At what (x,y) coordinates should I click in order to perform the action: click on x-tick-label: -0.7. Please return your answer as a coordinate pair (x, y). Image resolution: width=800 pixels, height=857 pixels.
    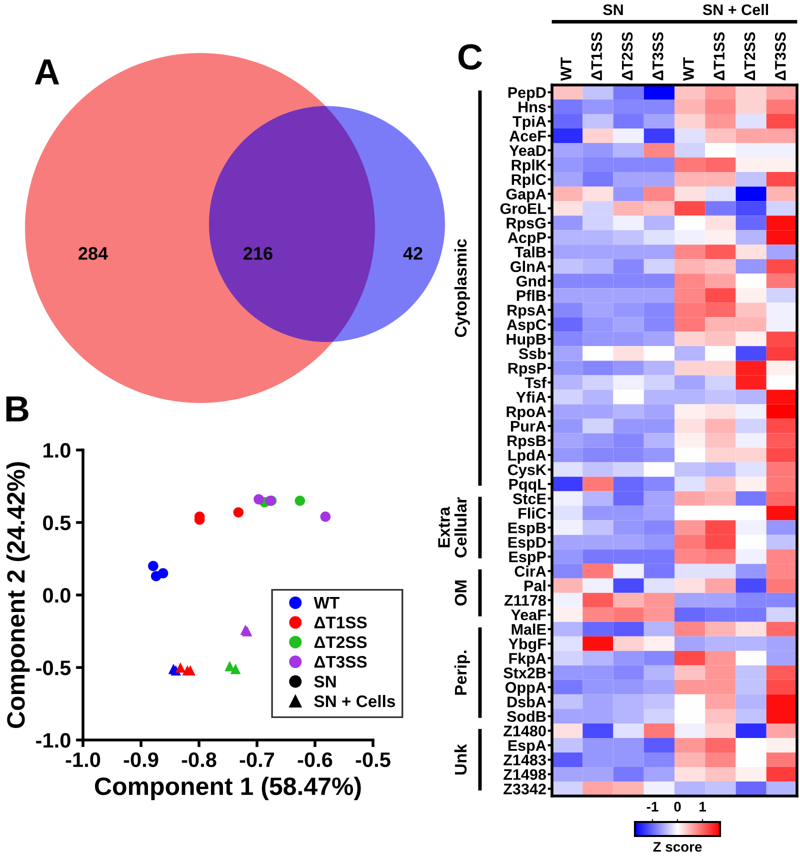
    Looking at the image, I should click on (257, 760).